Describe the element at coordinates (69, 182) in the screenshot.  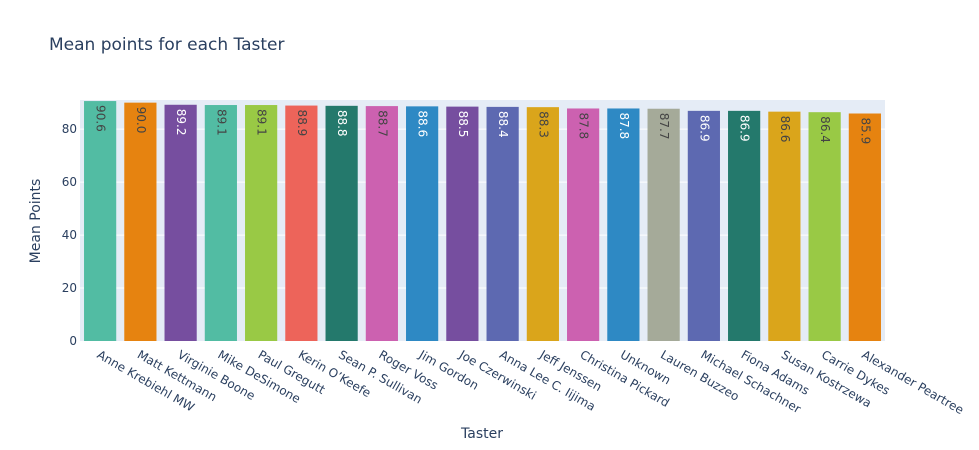
I see `y-tick-label: 60` at that location.